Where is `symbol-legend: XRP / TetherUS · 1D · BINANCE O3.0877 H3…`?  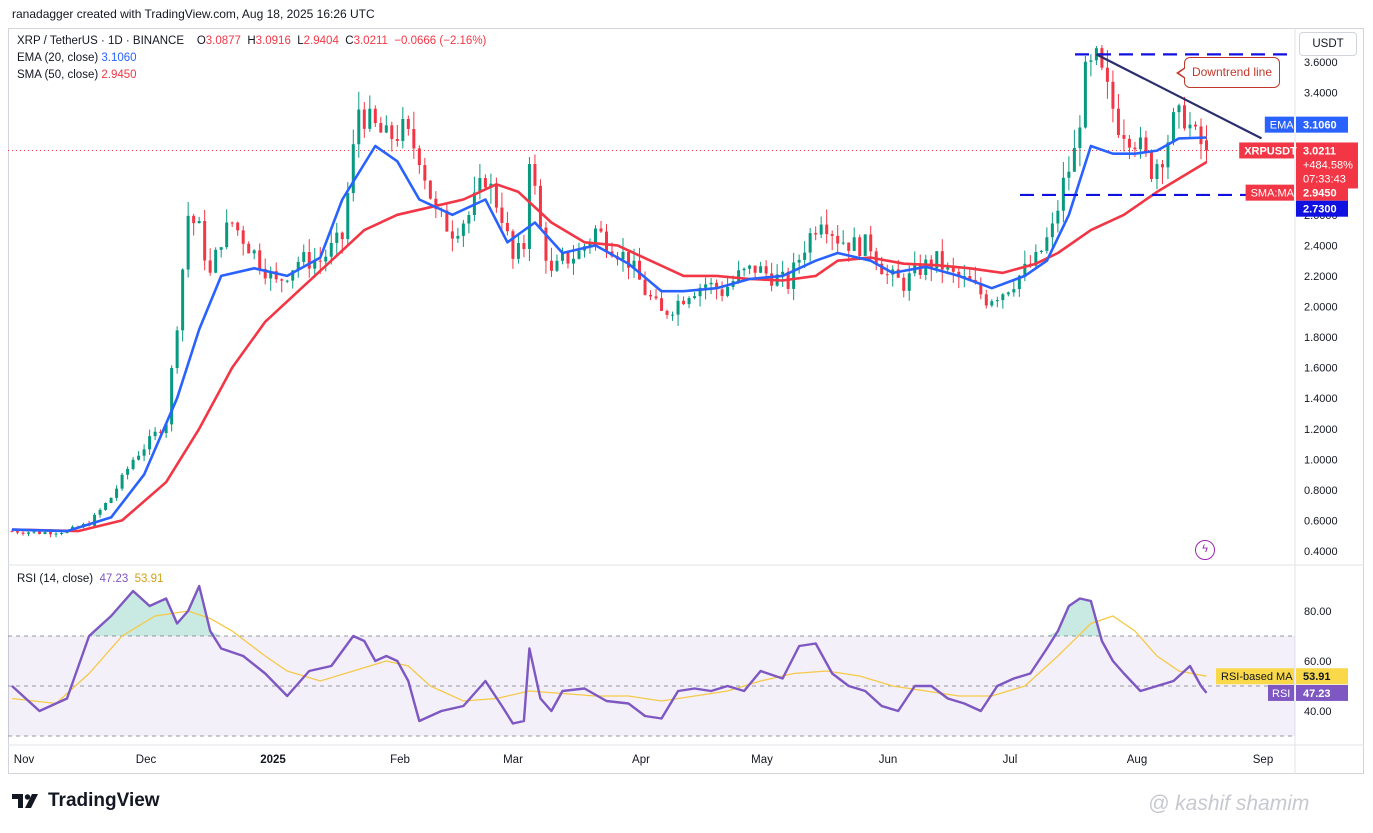 symbol-legend: XRP / TetherUS · 1D · BINANCE O3.0877 H3… is located at coordinates (252, 41).